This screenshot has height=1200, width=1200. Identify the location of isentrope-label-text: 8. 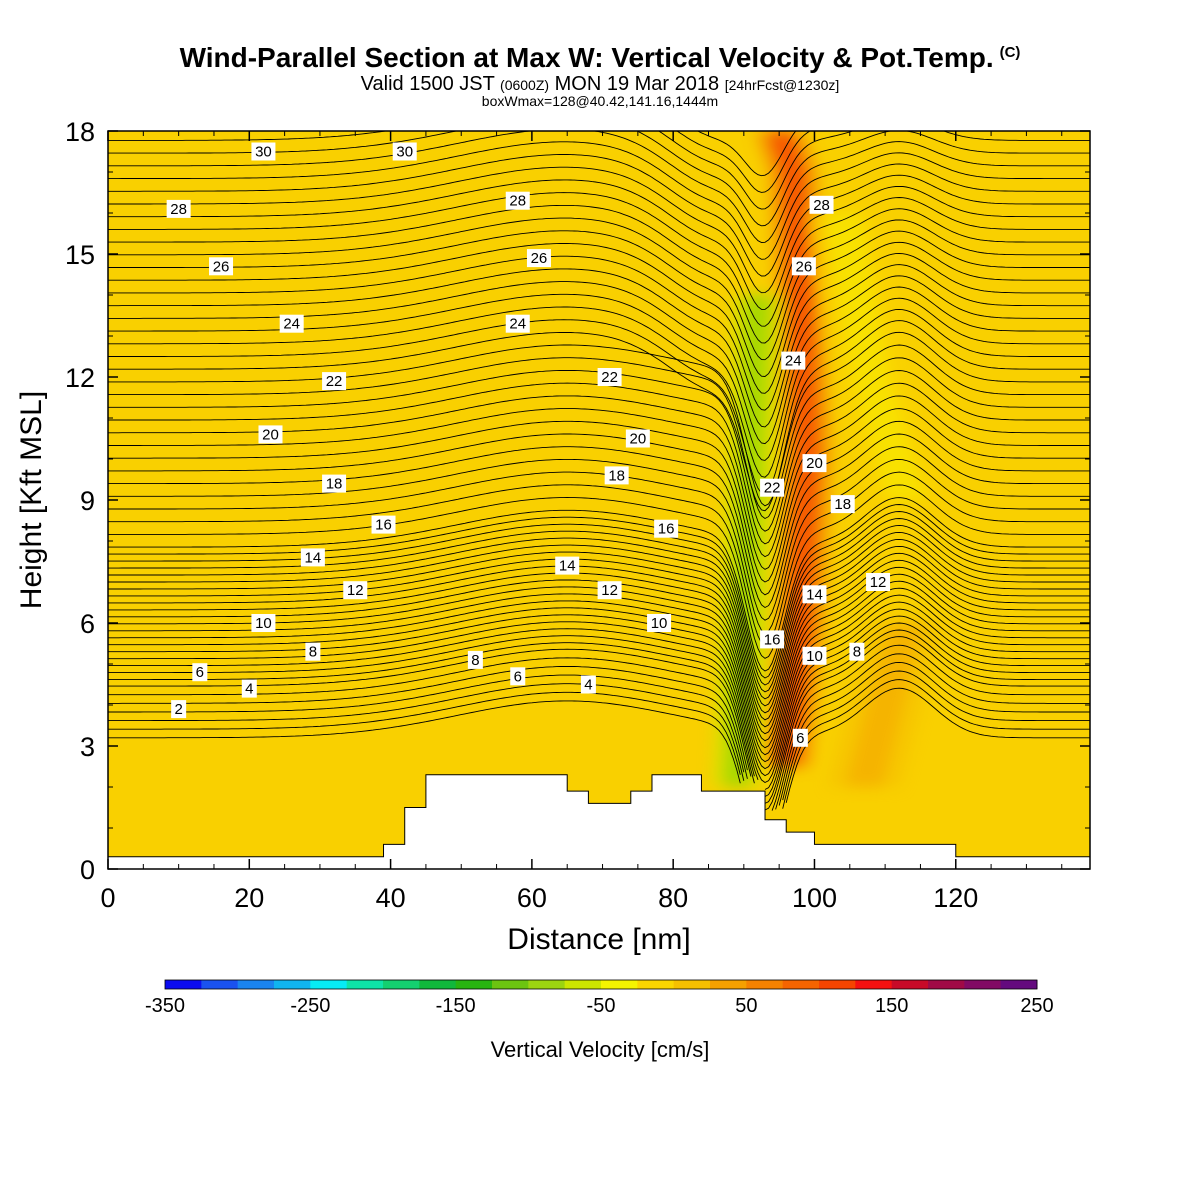
(475, 660).